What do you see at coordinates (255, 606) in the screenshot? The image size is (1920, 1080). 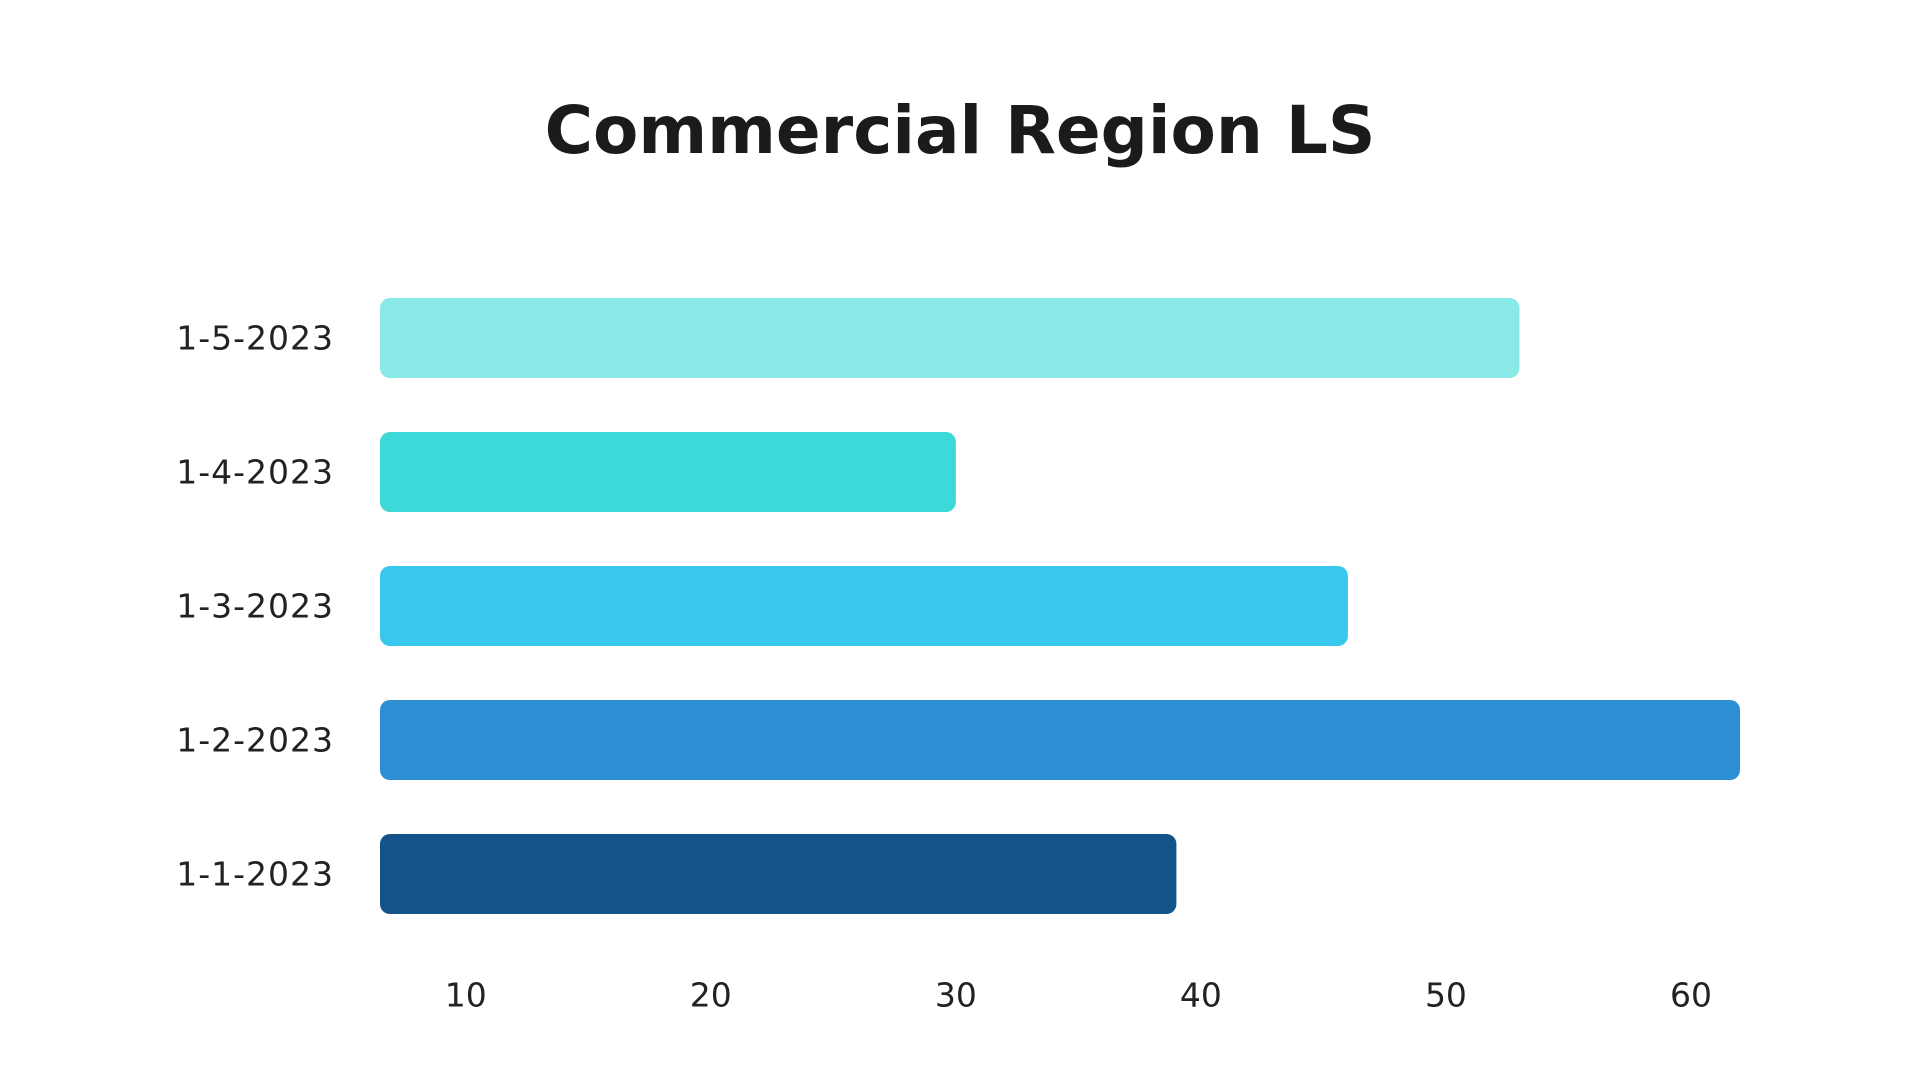 I see `category-label: 1-3-2023` at bounding box center [255, 606].